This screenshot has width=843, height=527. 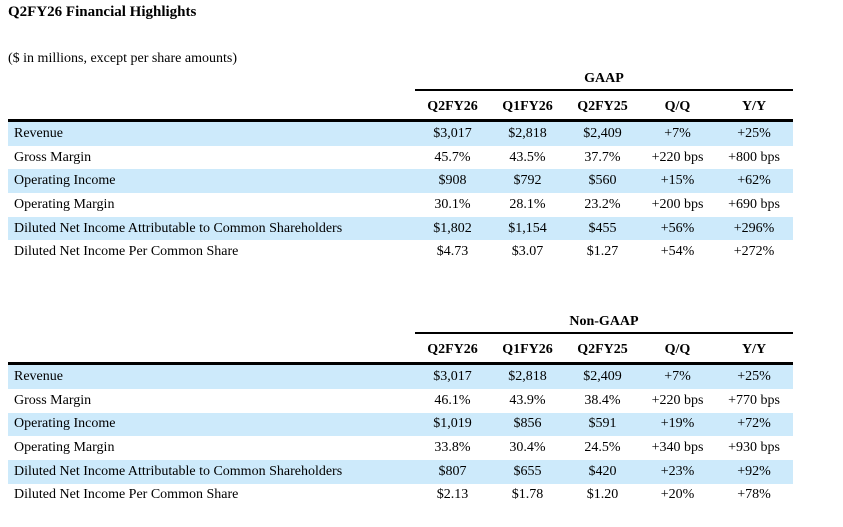 I want to click on cell-value: +770 bps, so click(x=754, y=400).